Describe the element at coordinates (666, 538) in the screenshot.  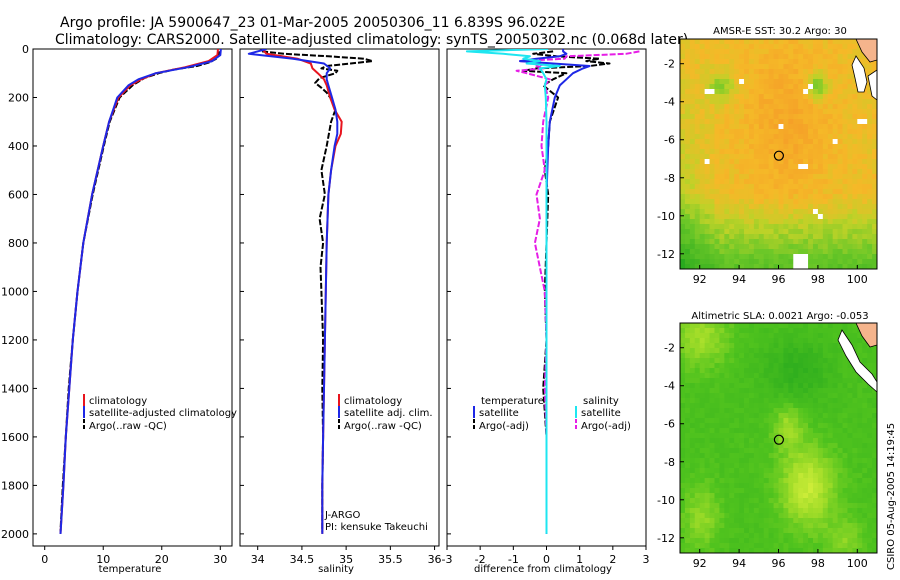
I see `map-y-tick-label: -12` at that location.